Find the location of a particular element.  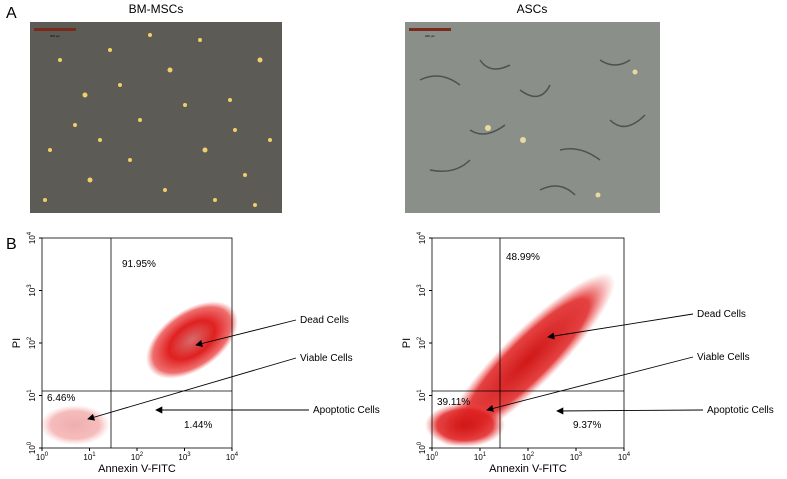

image-title: ASCs is located at coordinates (532, 9).